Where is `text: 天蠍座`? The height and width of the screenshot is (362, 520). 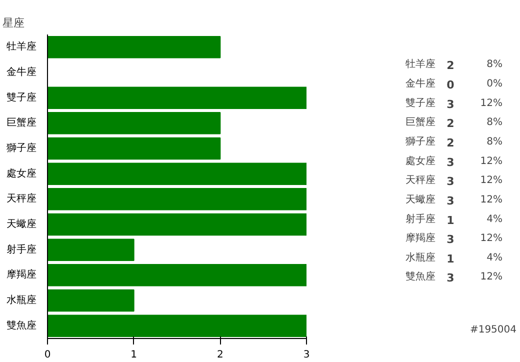
text: 天蠍座 is located at coordinates (421, 199).